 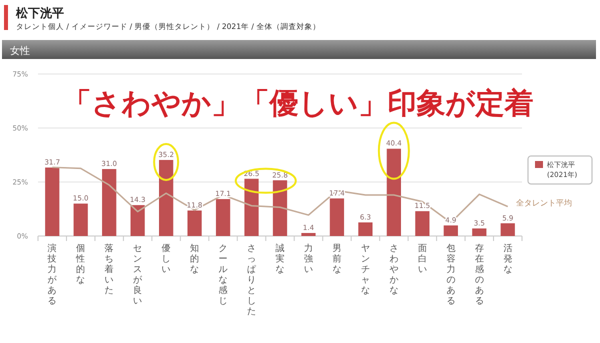 I want to click on x-tick-label: 男前な, so click(x=337, y=259).